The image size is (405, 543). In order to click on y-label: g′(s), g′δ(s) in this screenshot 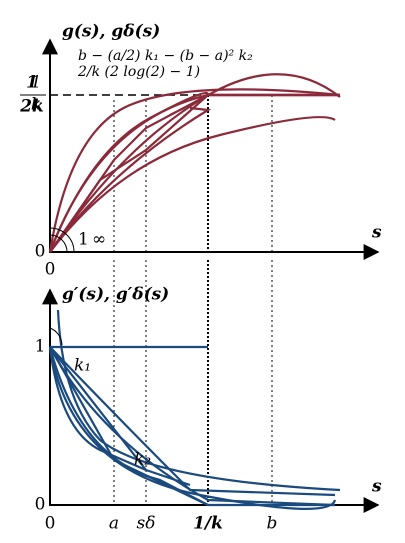, I will do `click(115, 295)`.